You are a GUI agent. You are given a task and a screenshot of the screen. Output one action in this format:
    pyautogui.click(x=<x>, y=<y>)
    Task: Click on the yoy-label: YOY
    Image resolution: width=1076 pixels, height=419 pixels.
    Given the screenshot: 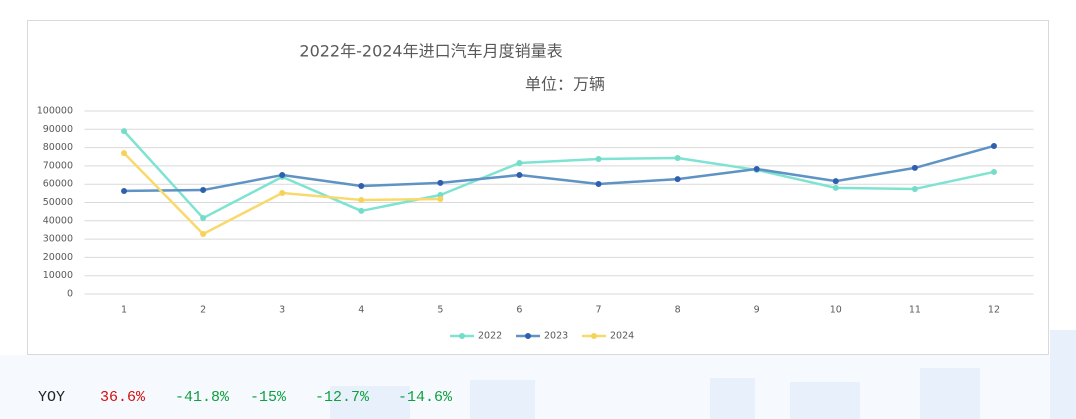 What is the action you would take?
    pyautogui.click(x=51, y=397)
    